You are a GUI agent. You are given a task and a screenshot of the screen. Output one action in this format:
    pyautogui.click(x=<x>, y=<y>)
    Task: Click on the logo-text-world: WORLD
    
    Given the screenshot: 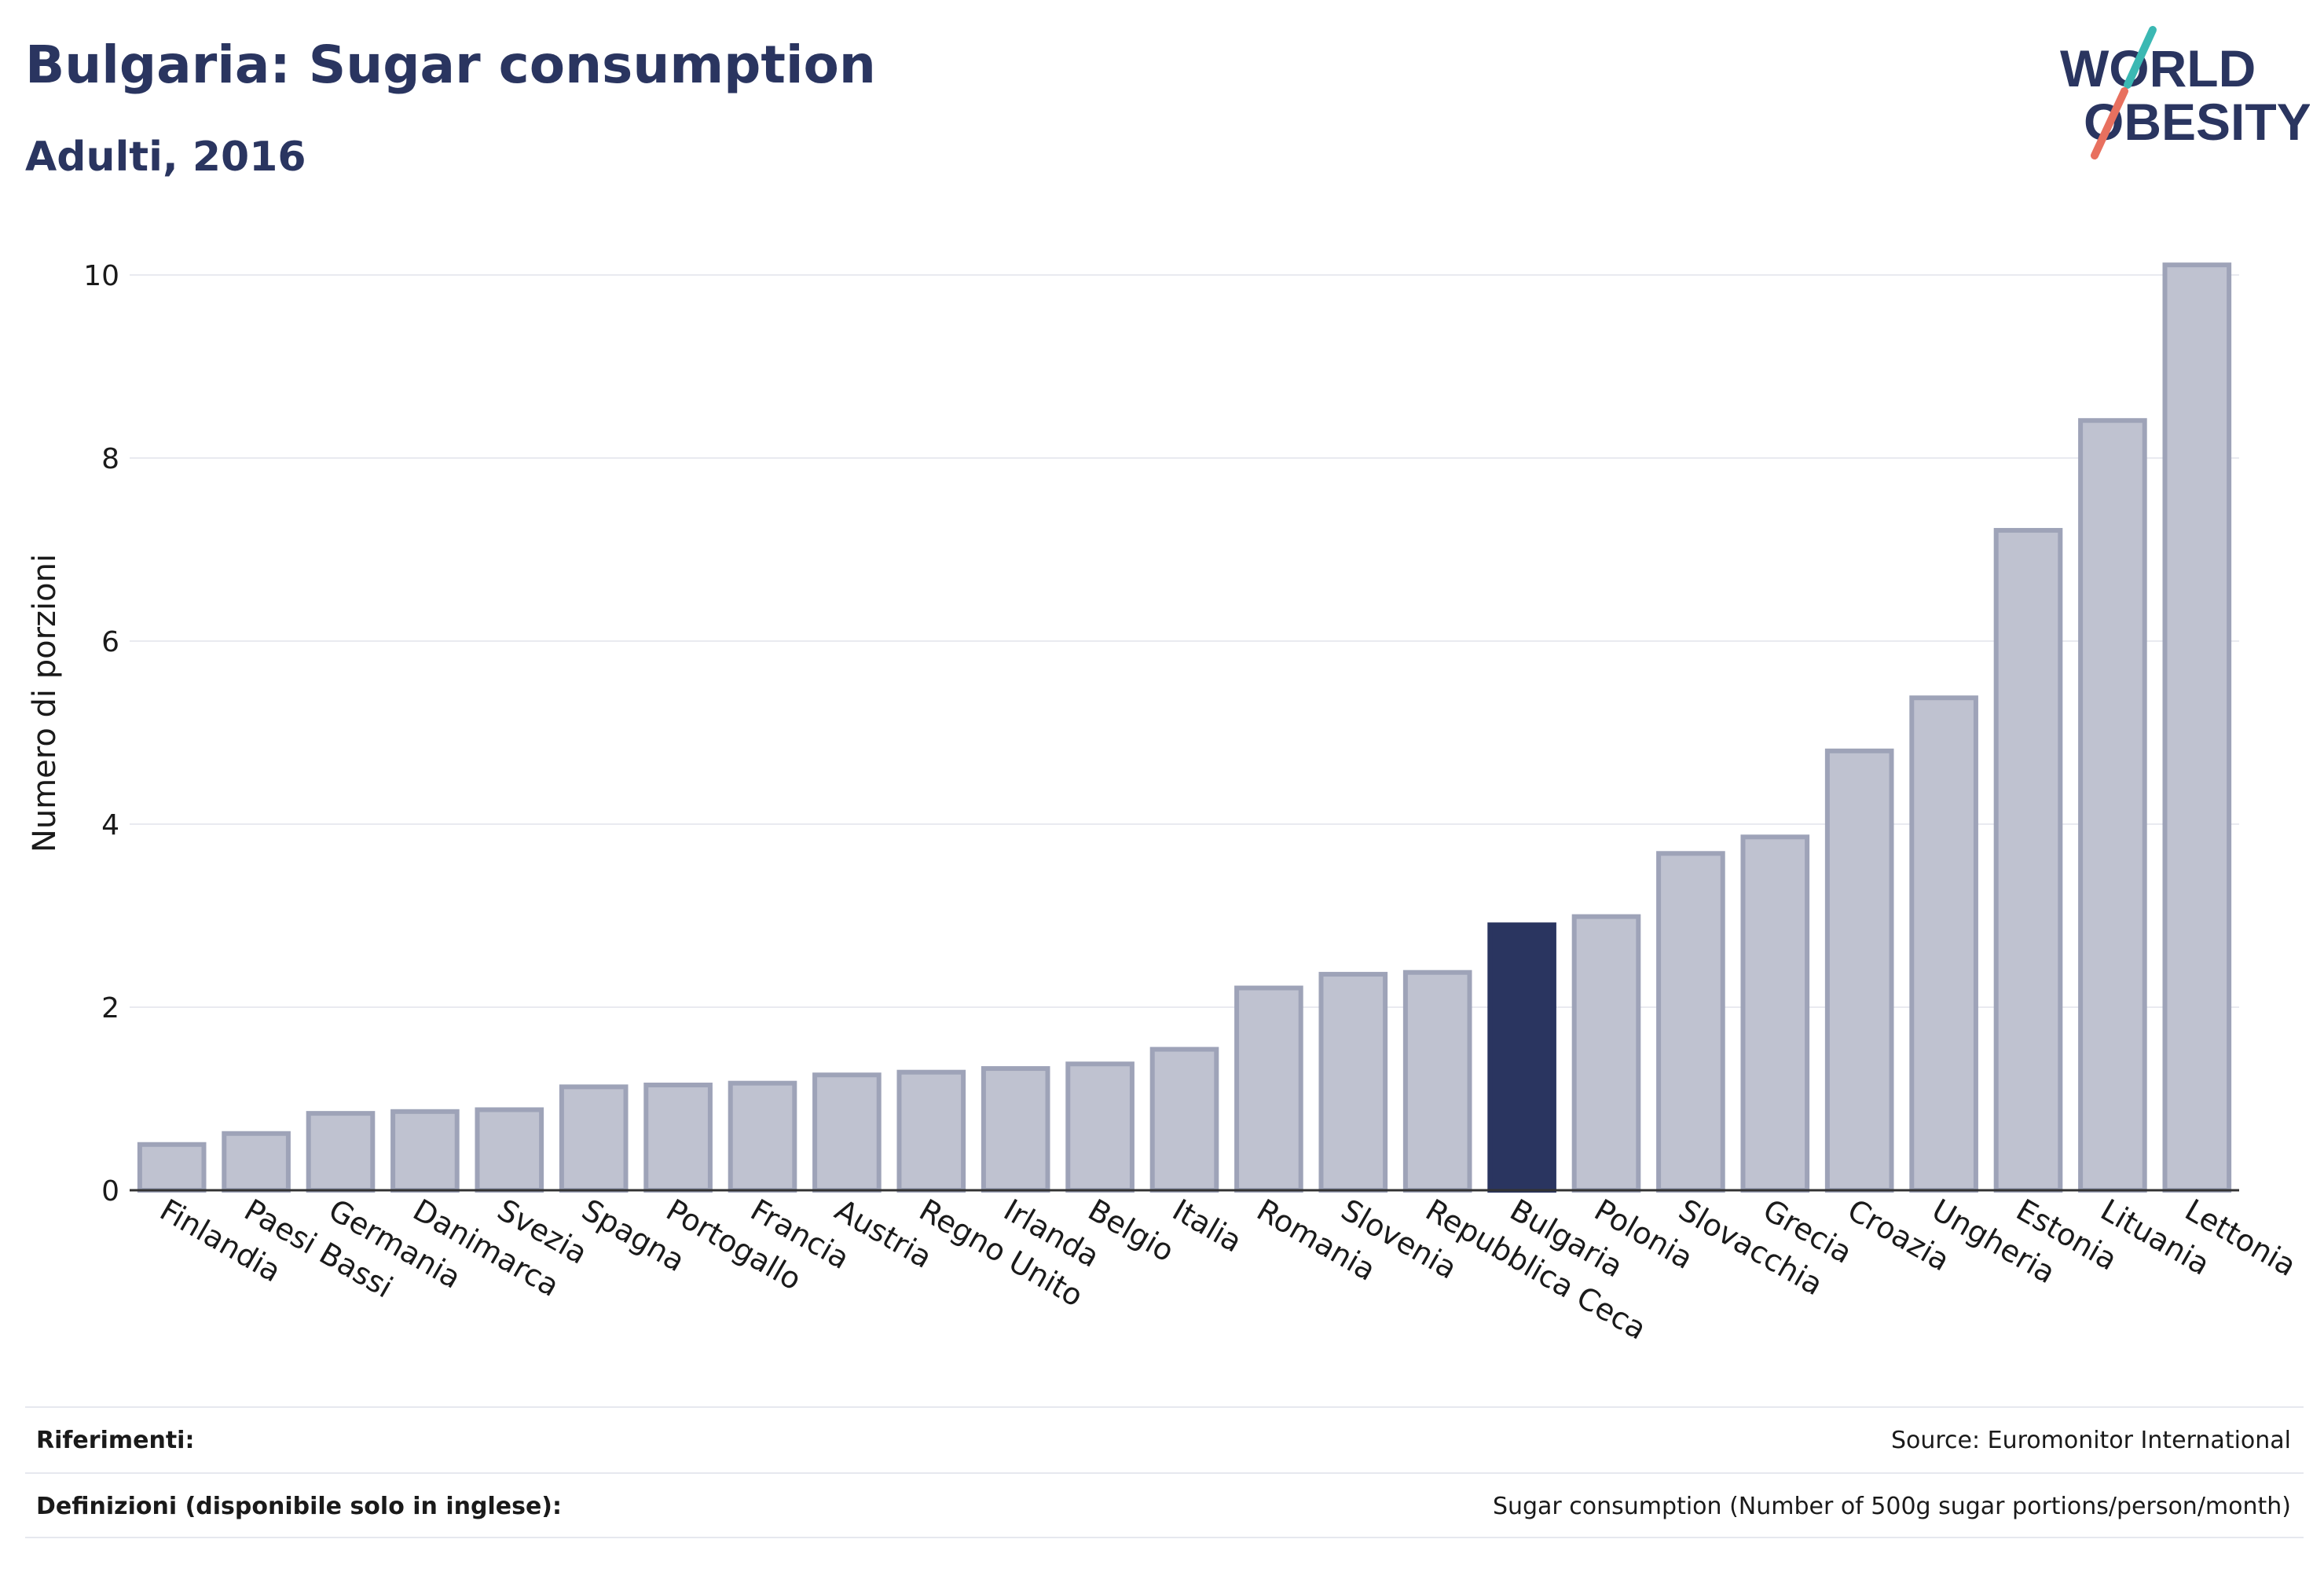 What is the action you would take?
    pyautogui.click(x=2158, y=68)
    